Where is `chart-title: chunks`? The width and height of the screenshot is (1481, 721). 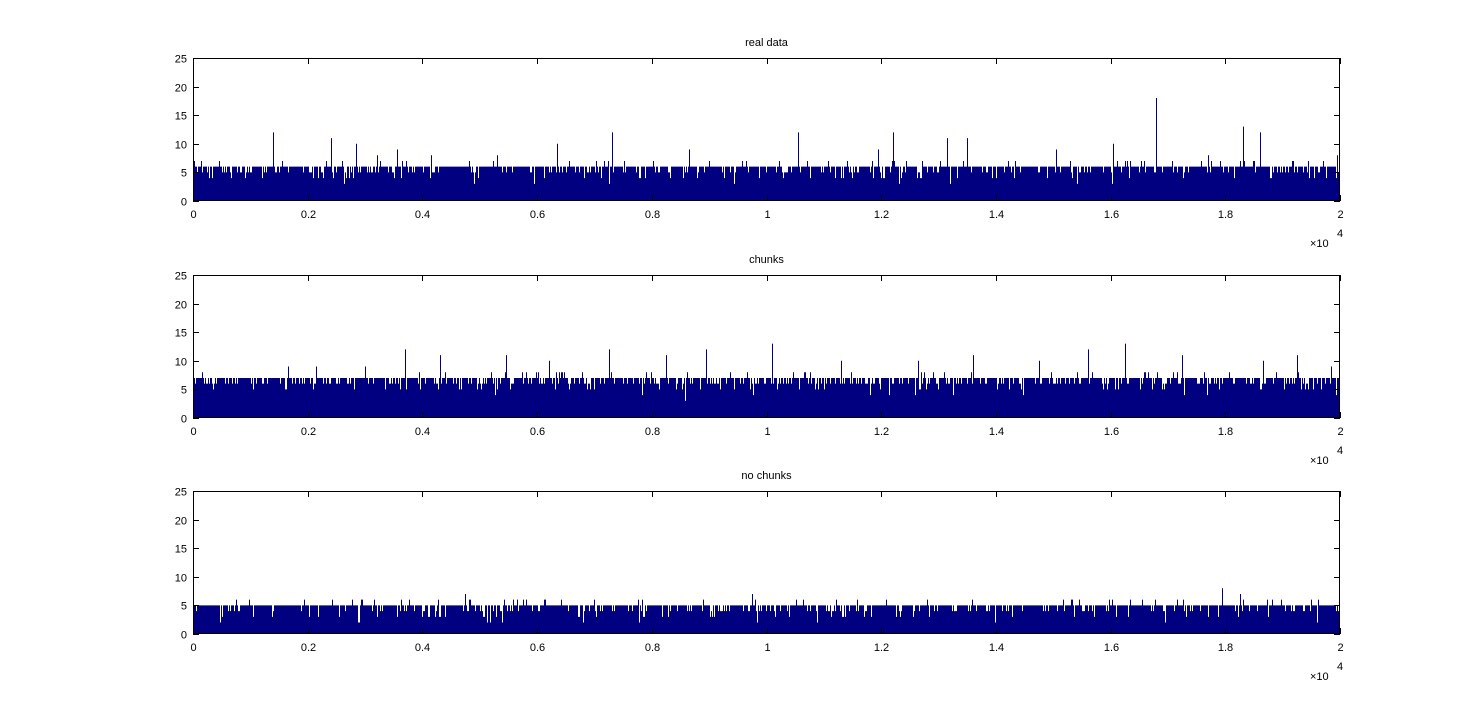 chart-title: chunks is located at coordinates (766, 260).